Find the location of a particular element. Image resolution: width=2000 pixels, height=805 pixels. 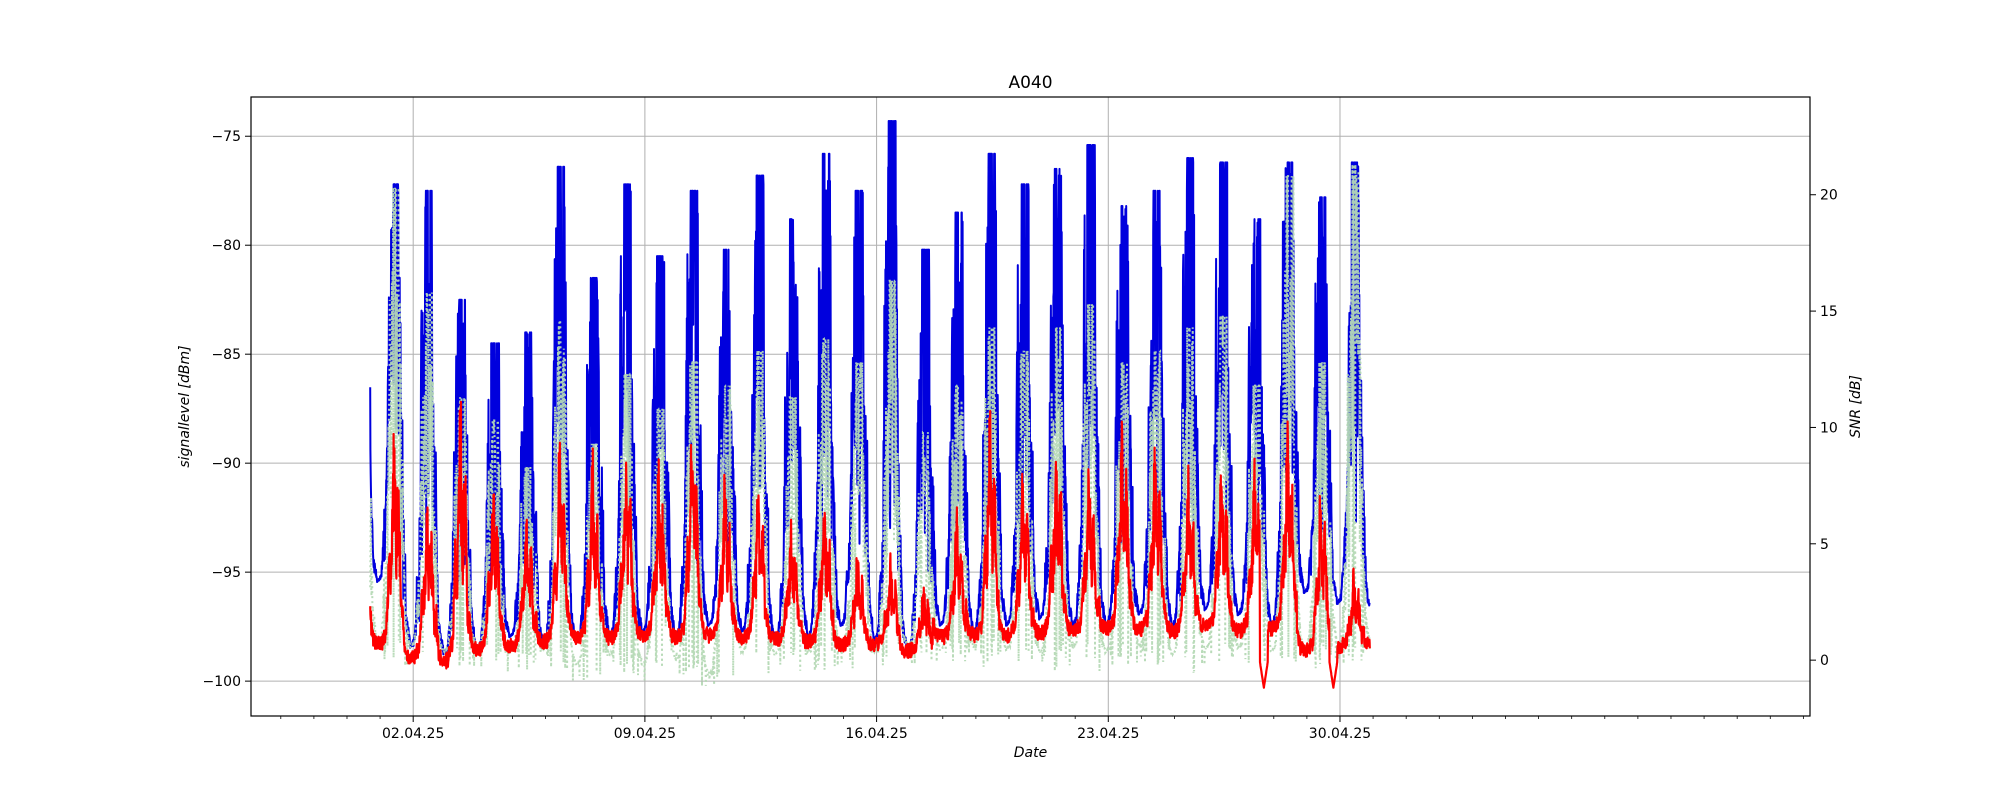

y-axis-right-label: SNR [dB] is located at coordinates (1856, 406).